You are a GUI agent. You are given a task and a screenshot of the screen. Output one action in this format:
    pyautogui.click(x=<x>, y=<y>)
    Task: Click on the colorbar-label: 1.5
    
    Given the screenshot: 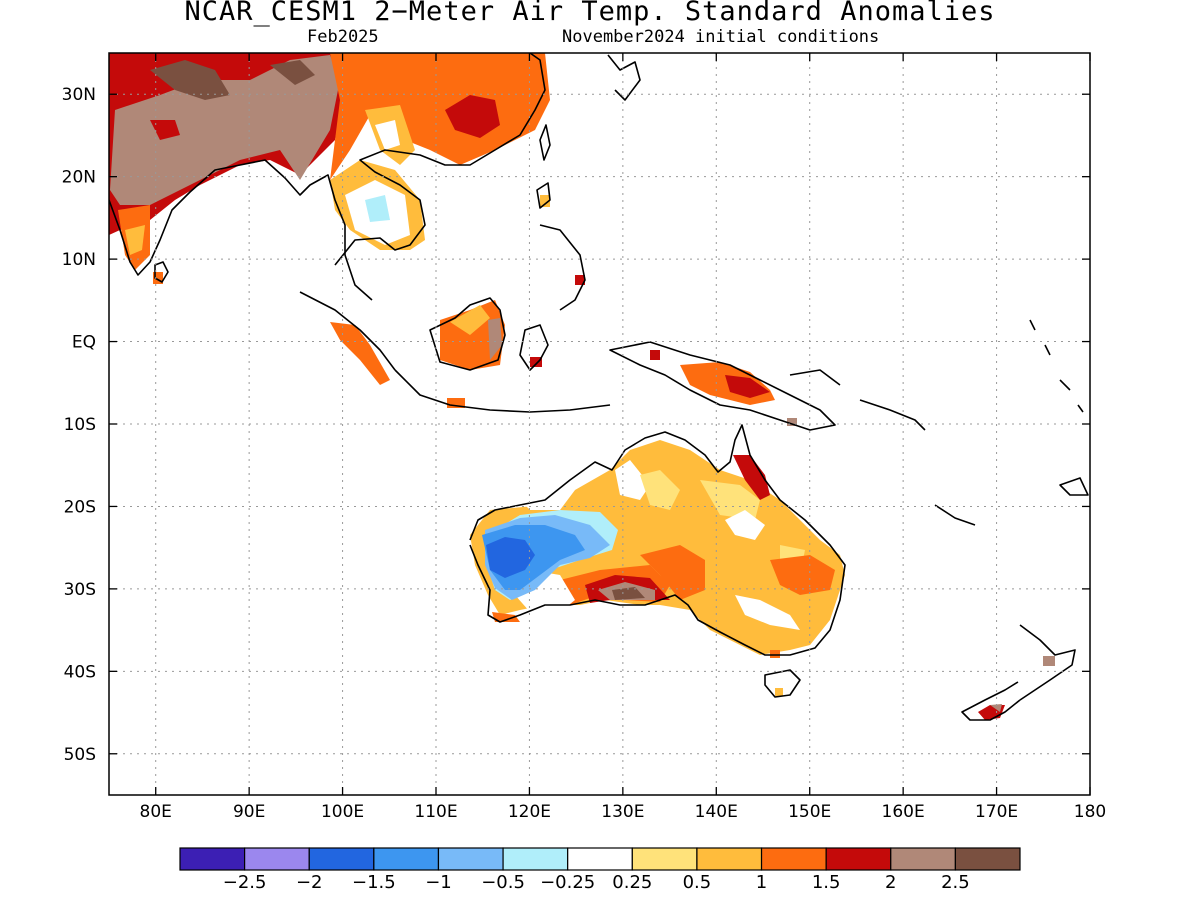 What is the action you would take?
    pyautogui.click(x=826, y=882)
    